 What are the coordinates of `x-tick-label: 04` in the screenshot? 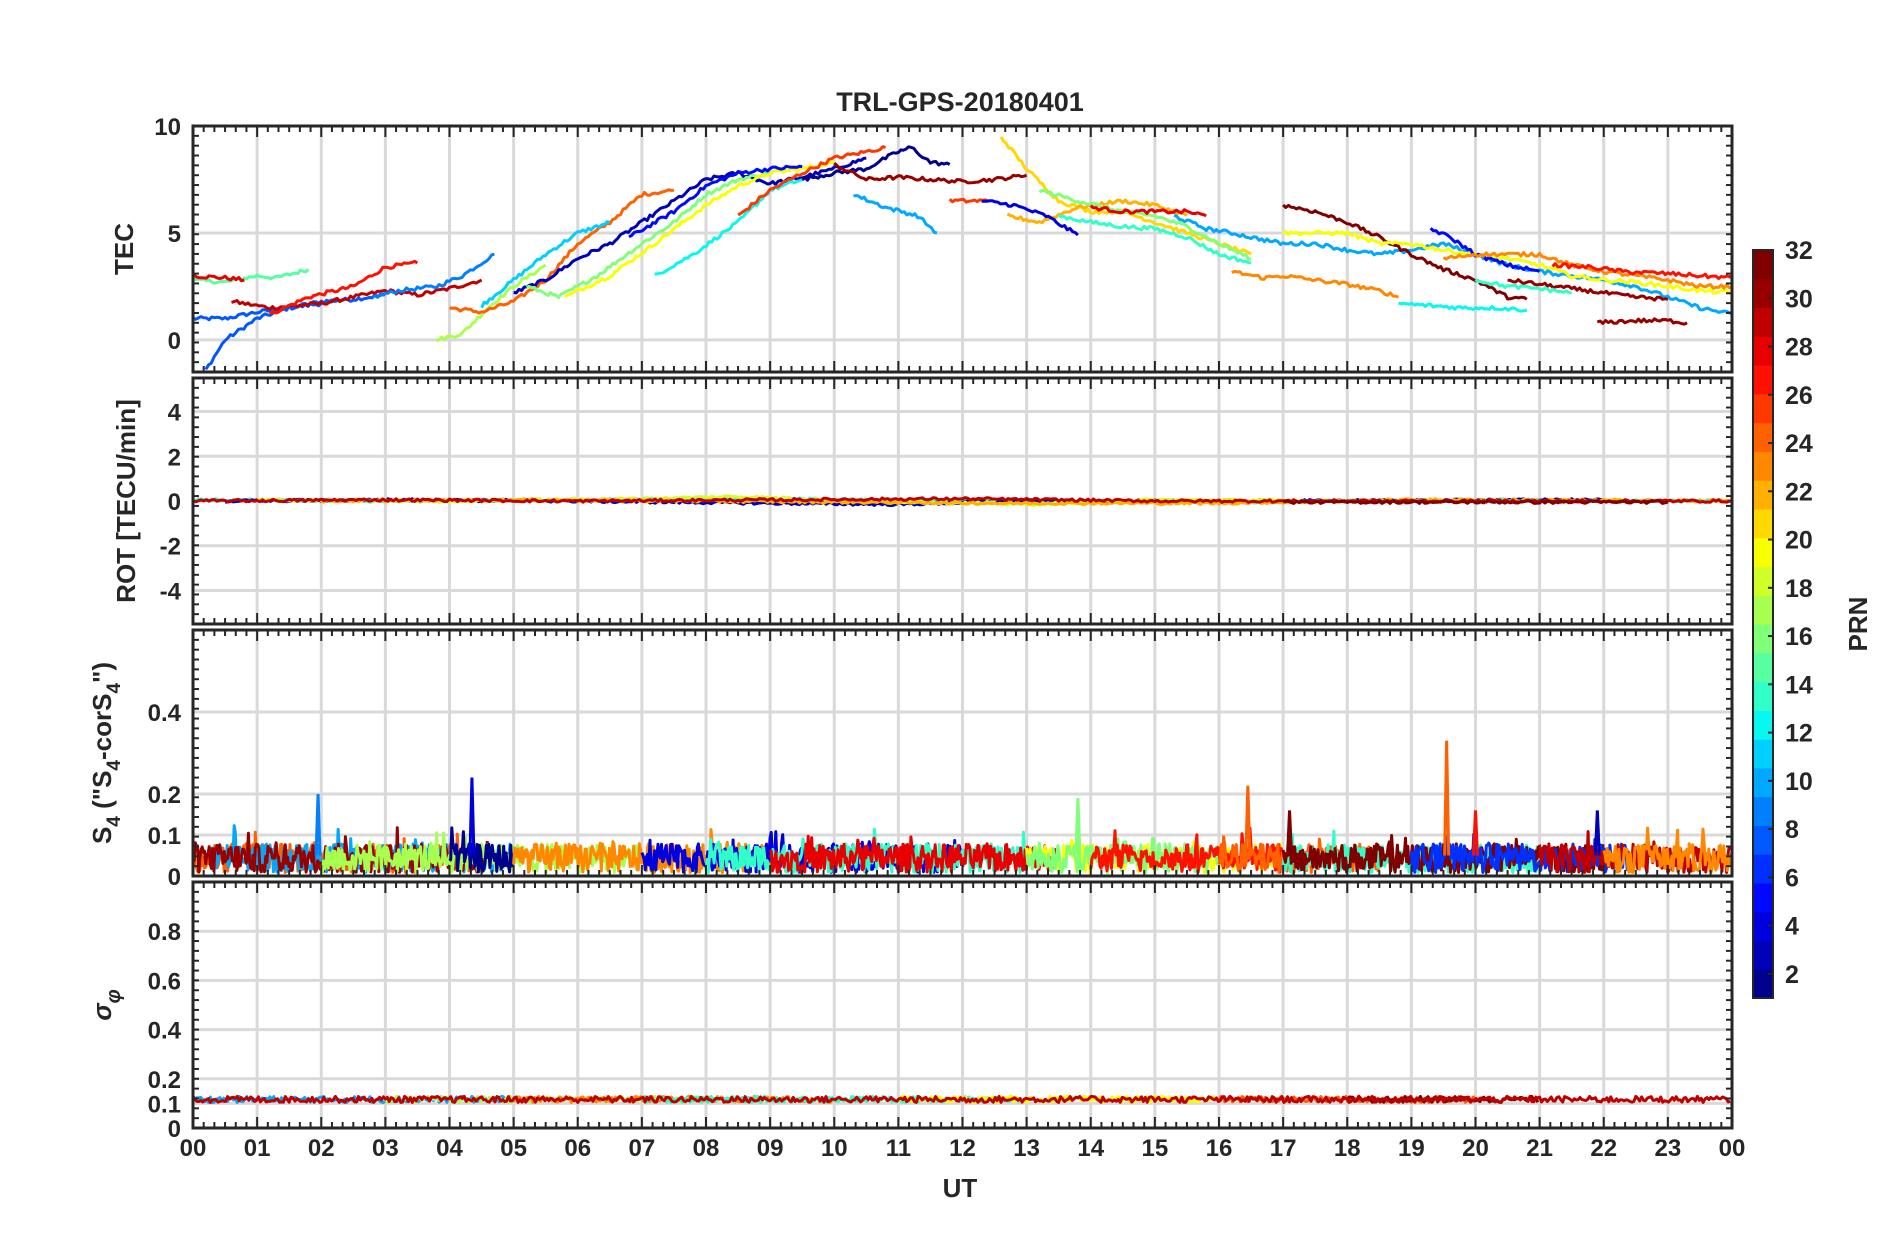 It's located at (449, 1148).